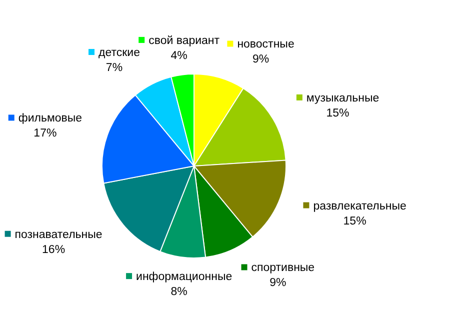  What do you see at coordinates (179, 56) in the screenshot?
I see `data-label: 4%` at bounding box center [179, 56].